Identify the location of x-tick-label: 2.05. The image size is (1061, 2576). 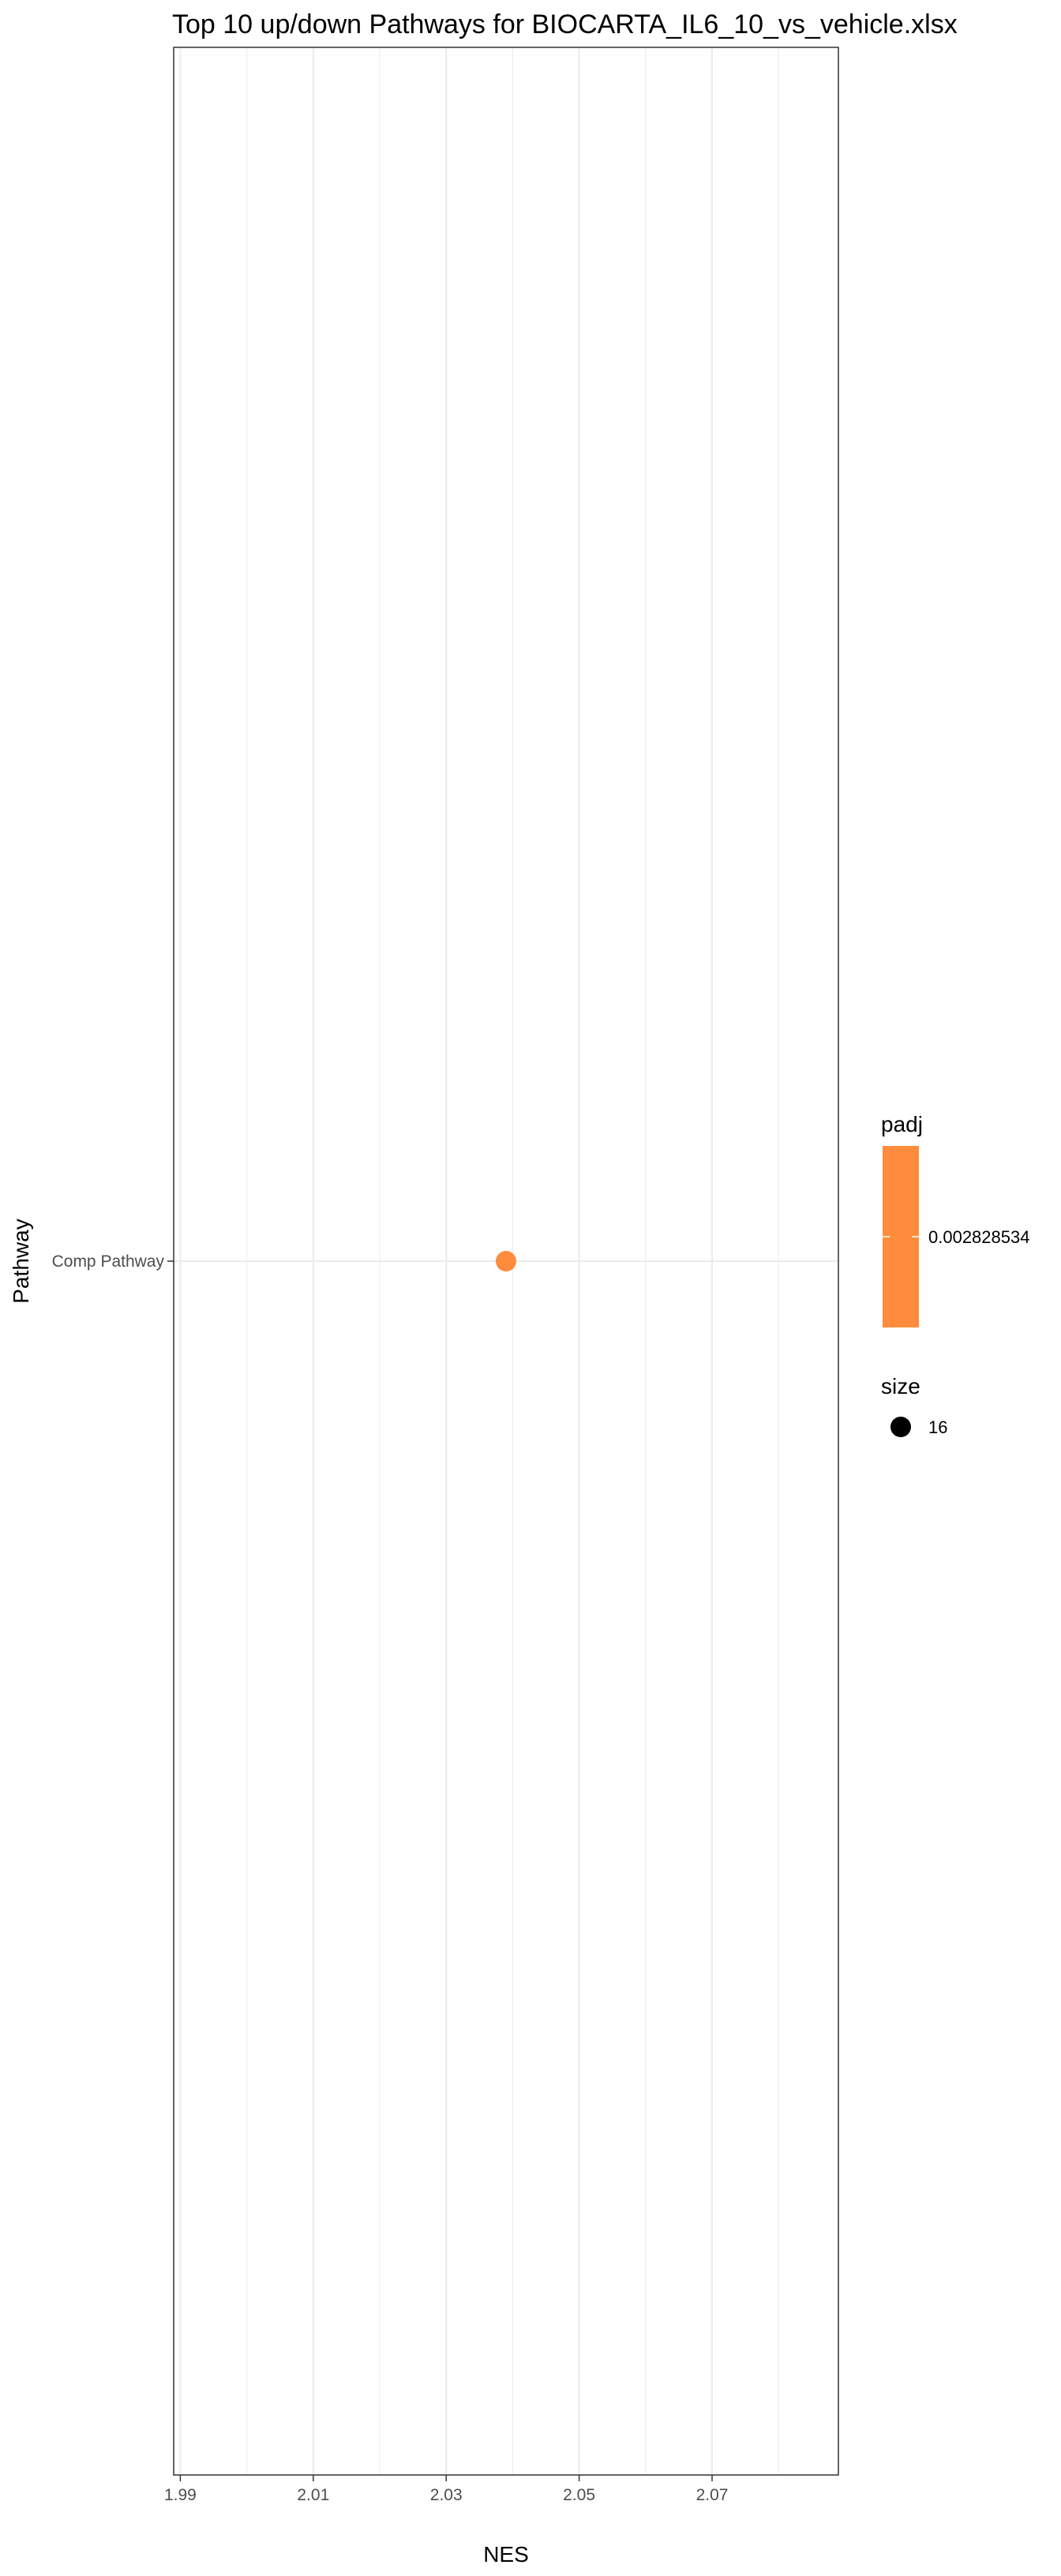
(579, 2495).